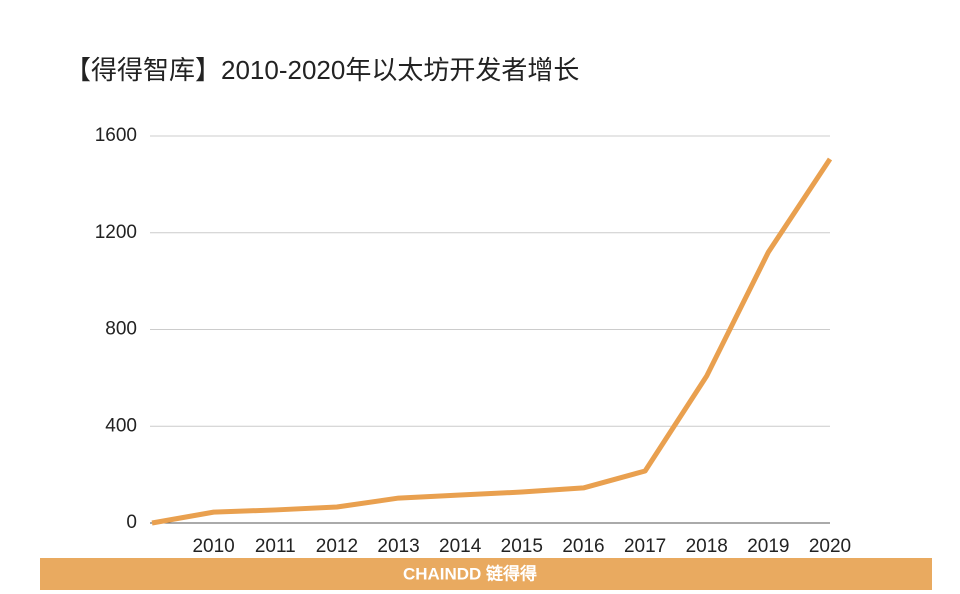 The width and height of the screenshot is (960, 594). What do you see at coordinates (830, 546) in the screenshot?
I see `x-tick-label: 2020` at bounding box center [830, 546].